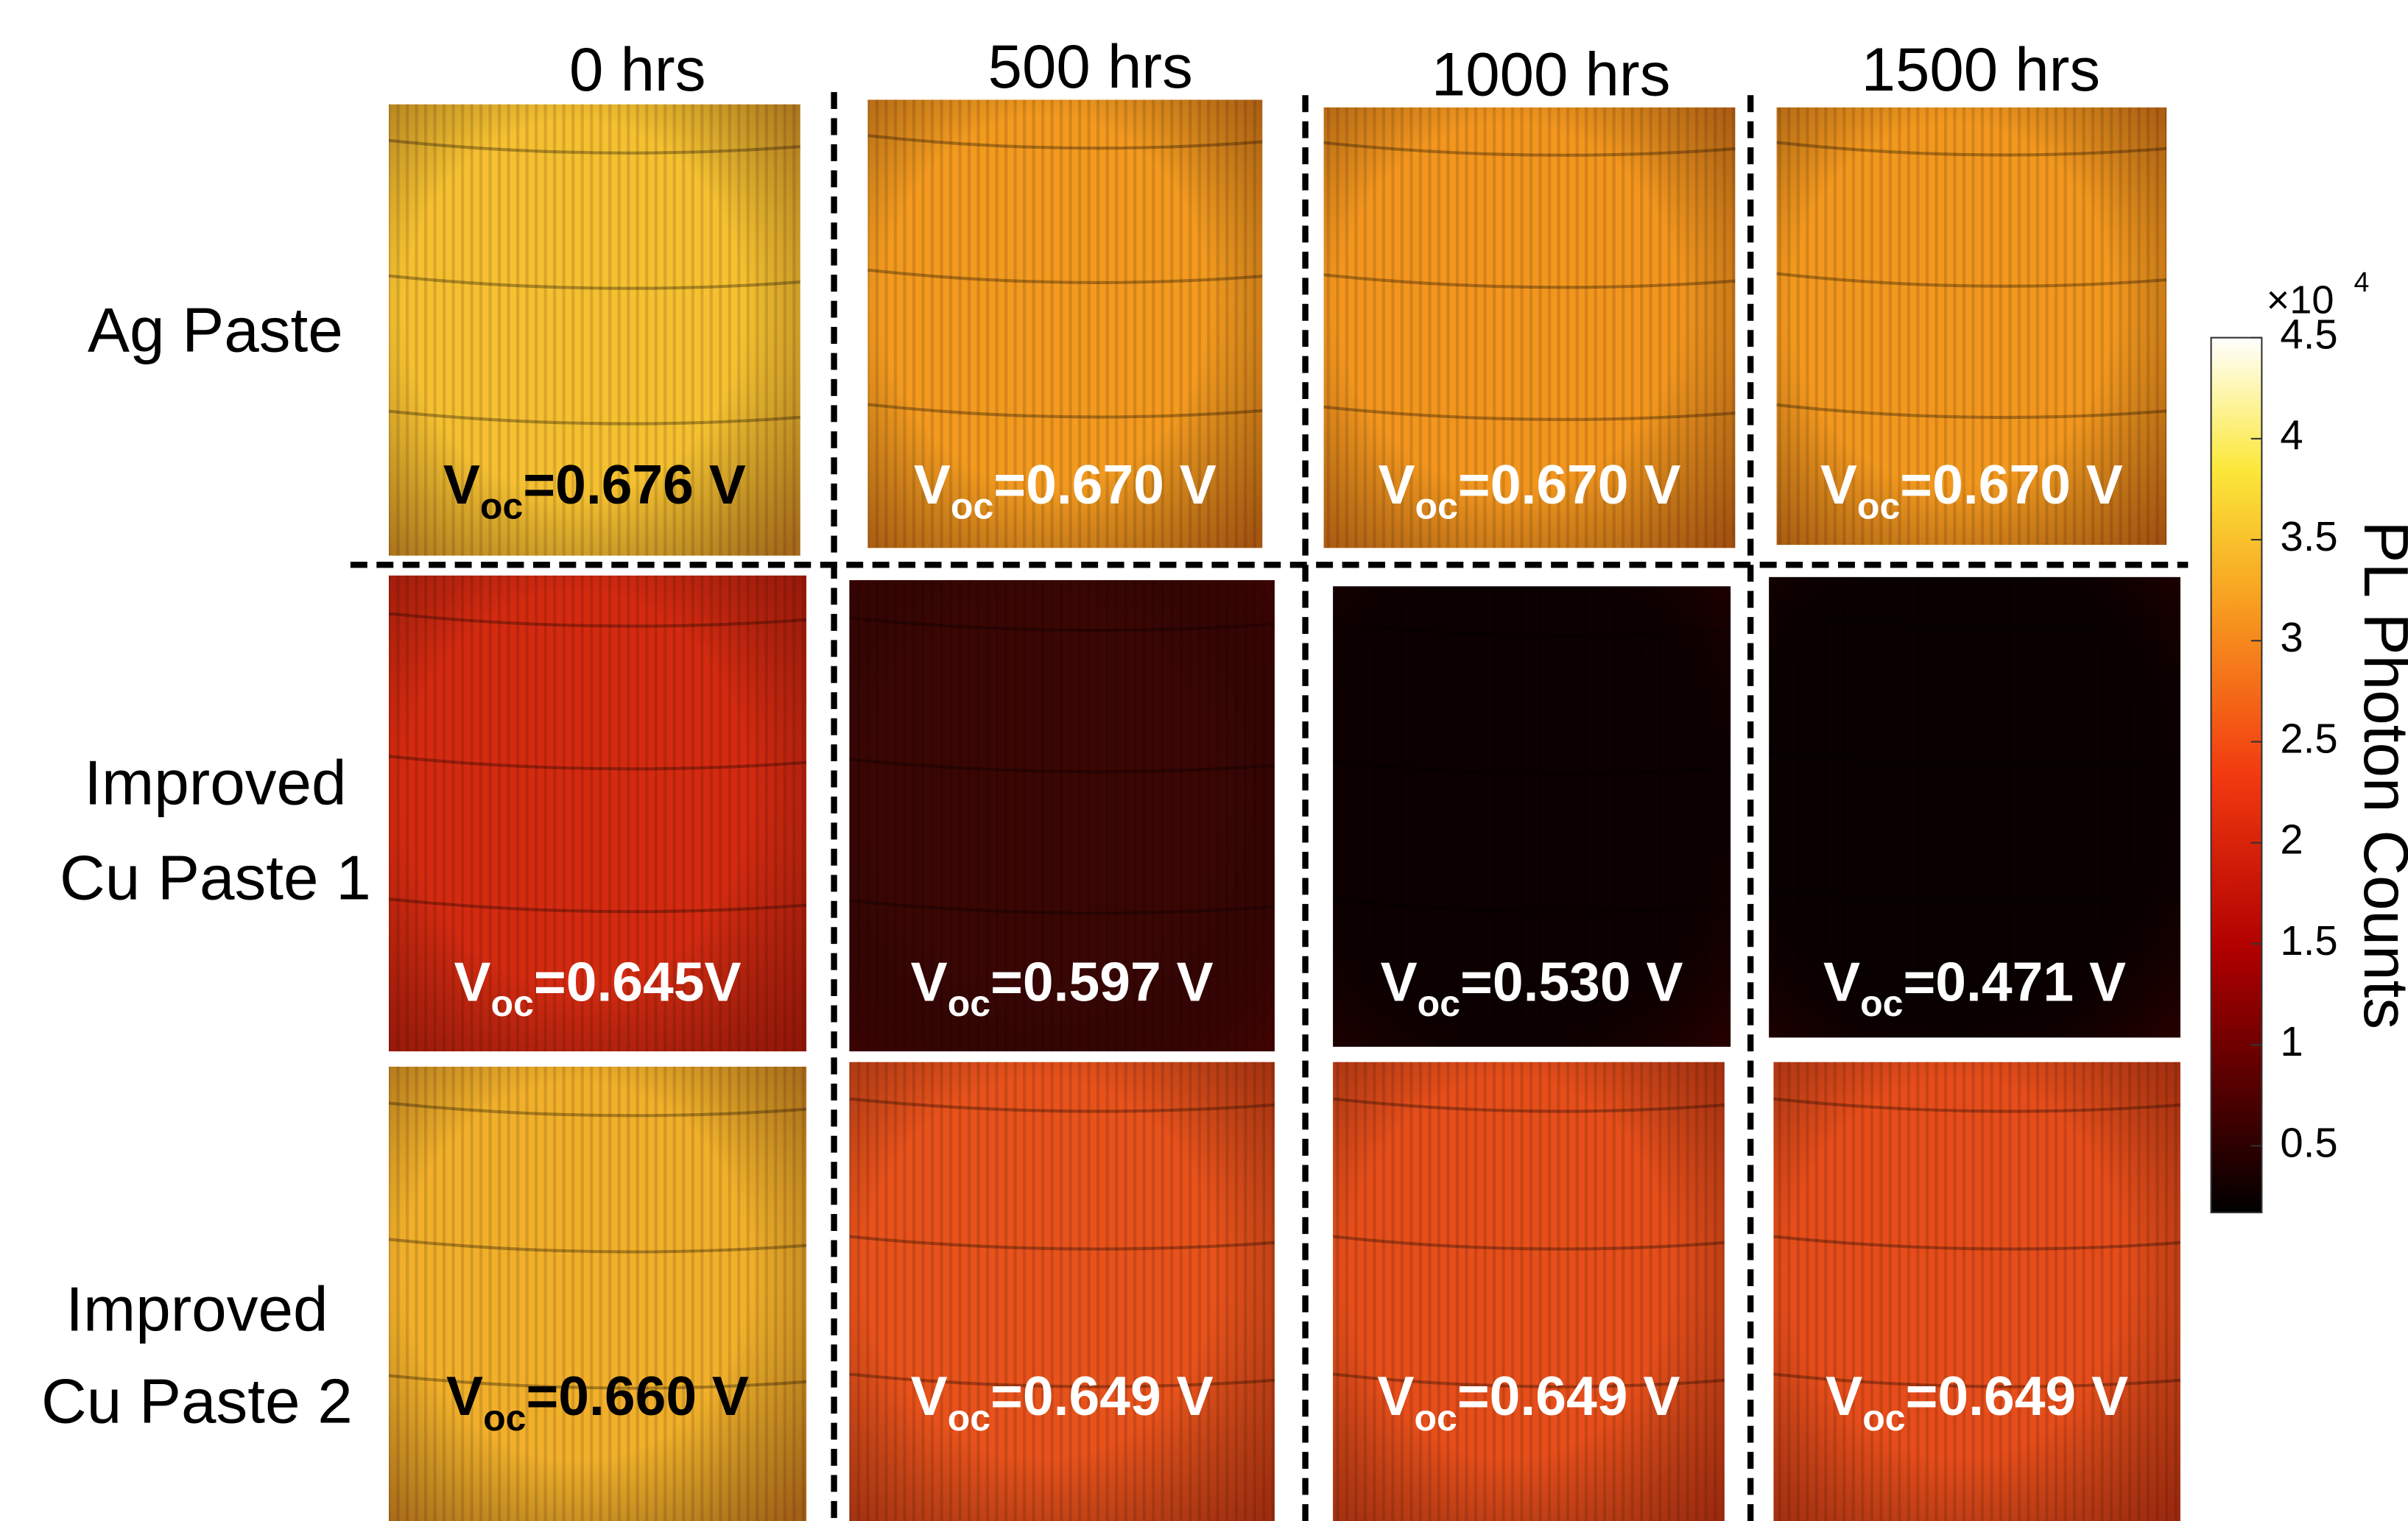 Image resolution: width=2408 pixels, height=1521 pixels. I want to click on voc-label: Voc=0.660 V, so click(597, 1402).